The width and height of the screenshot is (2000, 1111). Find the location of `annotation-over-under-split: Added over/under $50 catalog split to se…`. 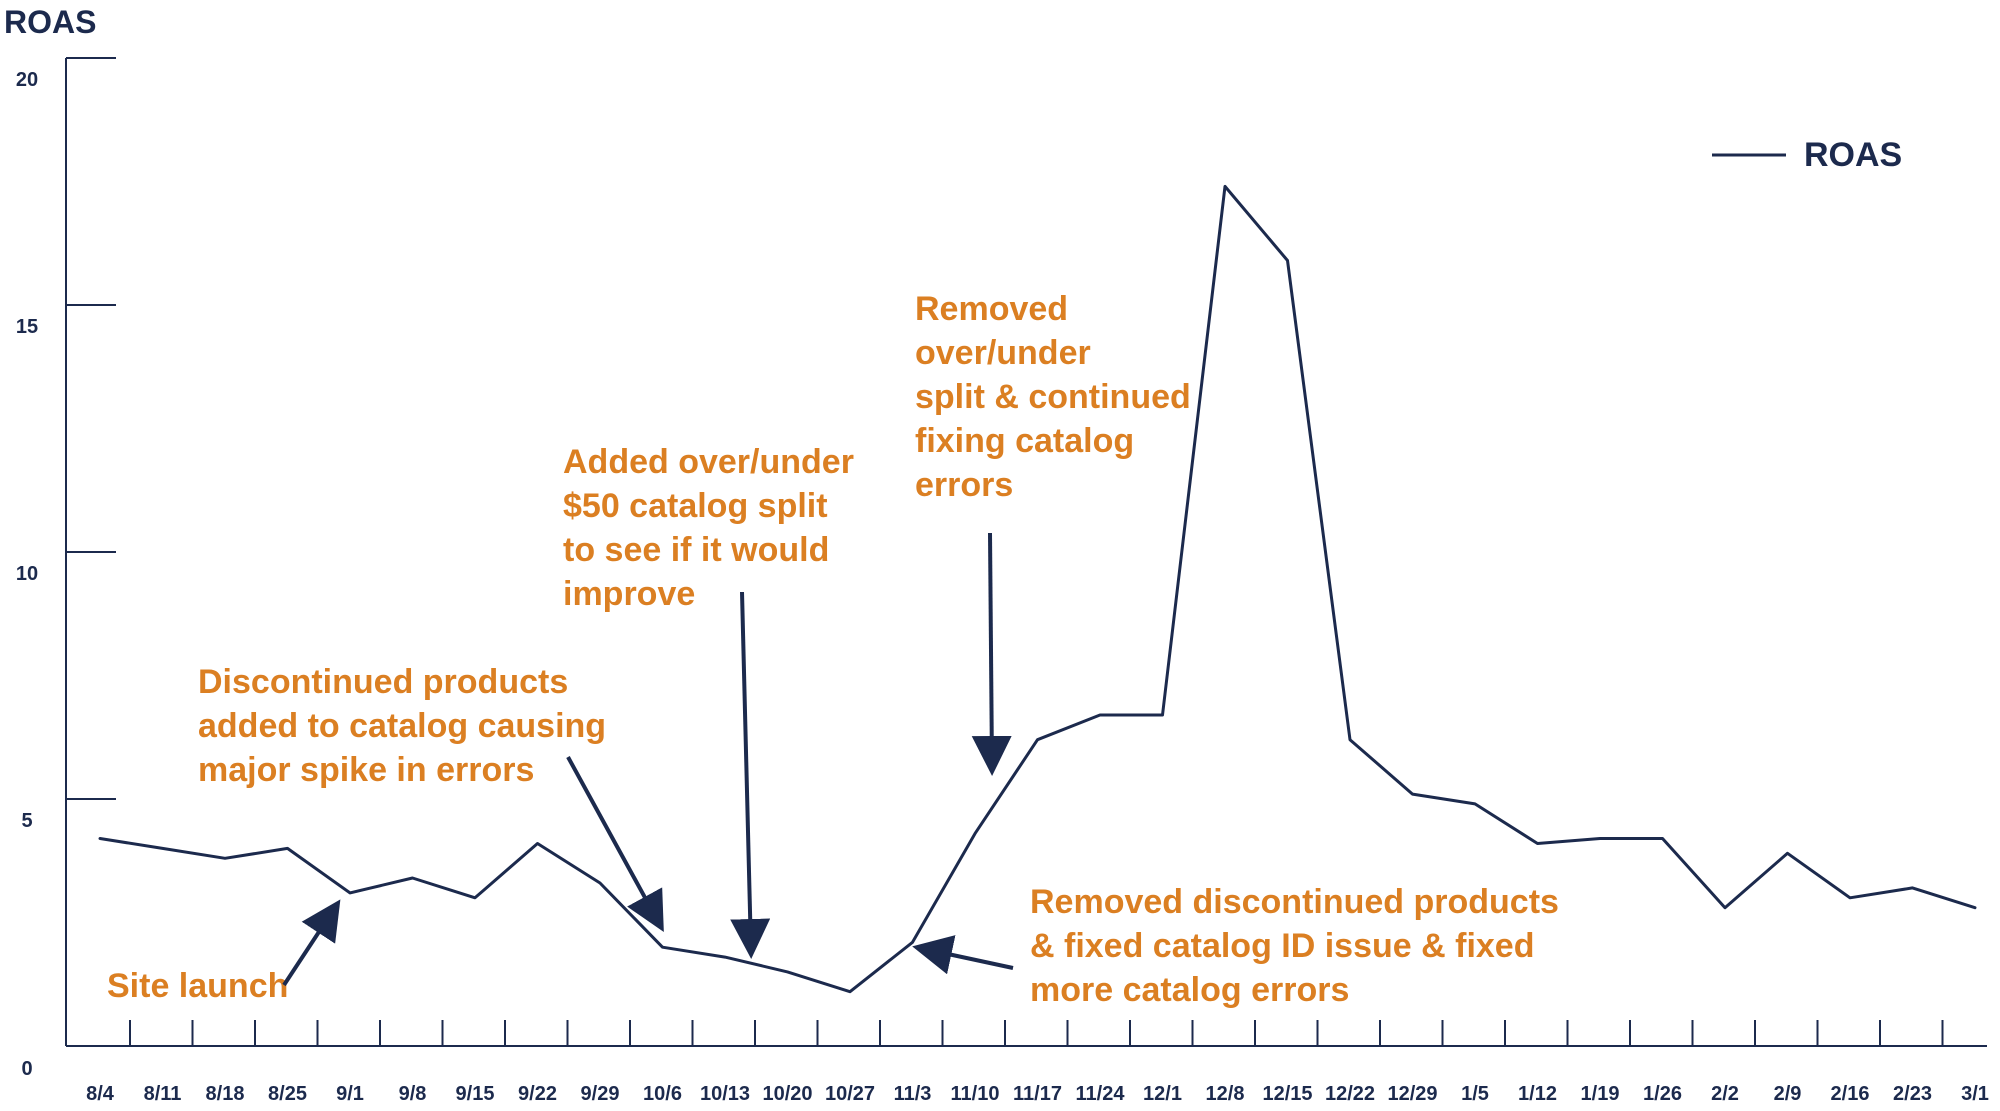

annotation-over-under-split: Added over/under $50 catalog split to se… is located at coordinates (713, 528).